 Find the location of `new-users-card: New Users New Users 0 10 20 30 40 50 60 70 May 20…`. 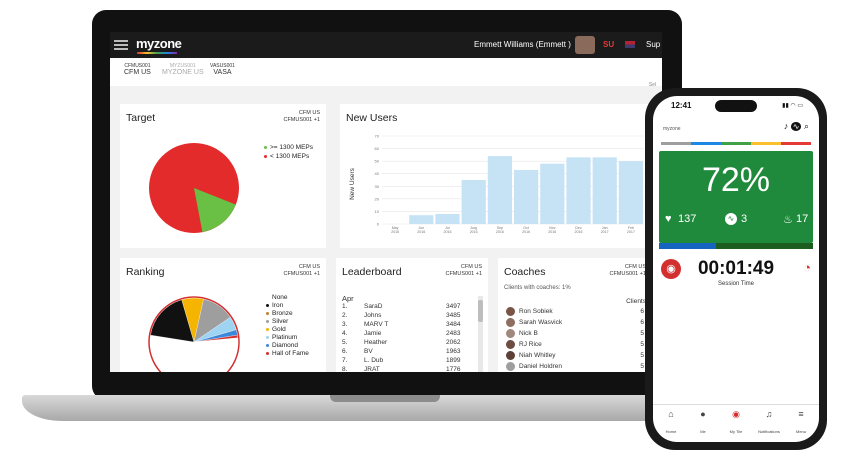

new-users-card: New Users New Users 0 10 20 30 40 50 60 70 May 20… is located at coordinates (496, 176).